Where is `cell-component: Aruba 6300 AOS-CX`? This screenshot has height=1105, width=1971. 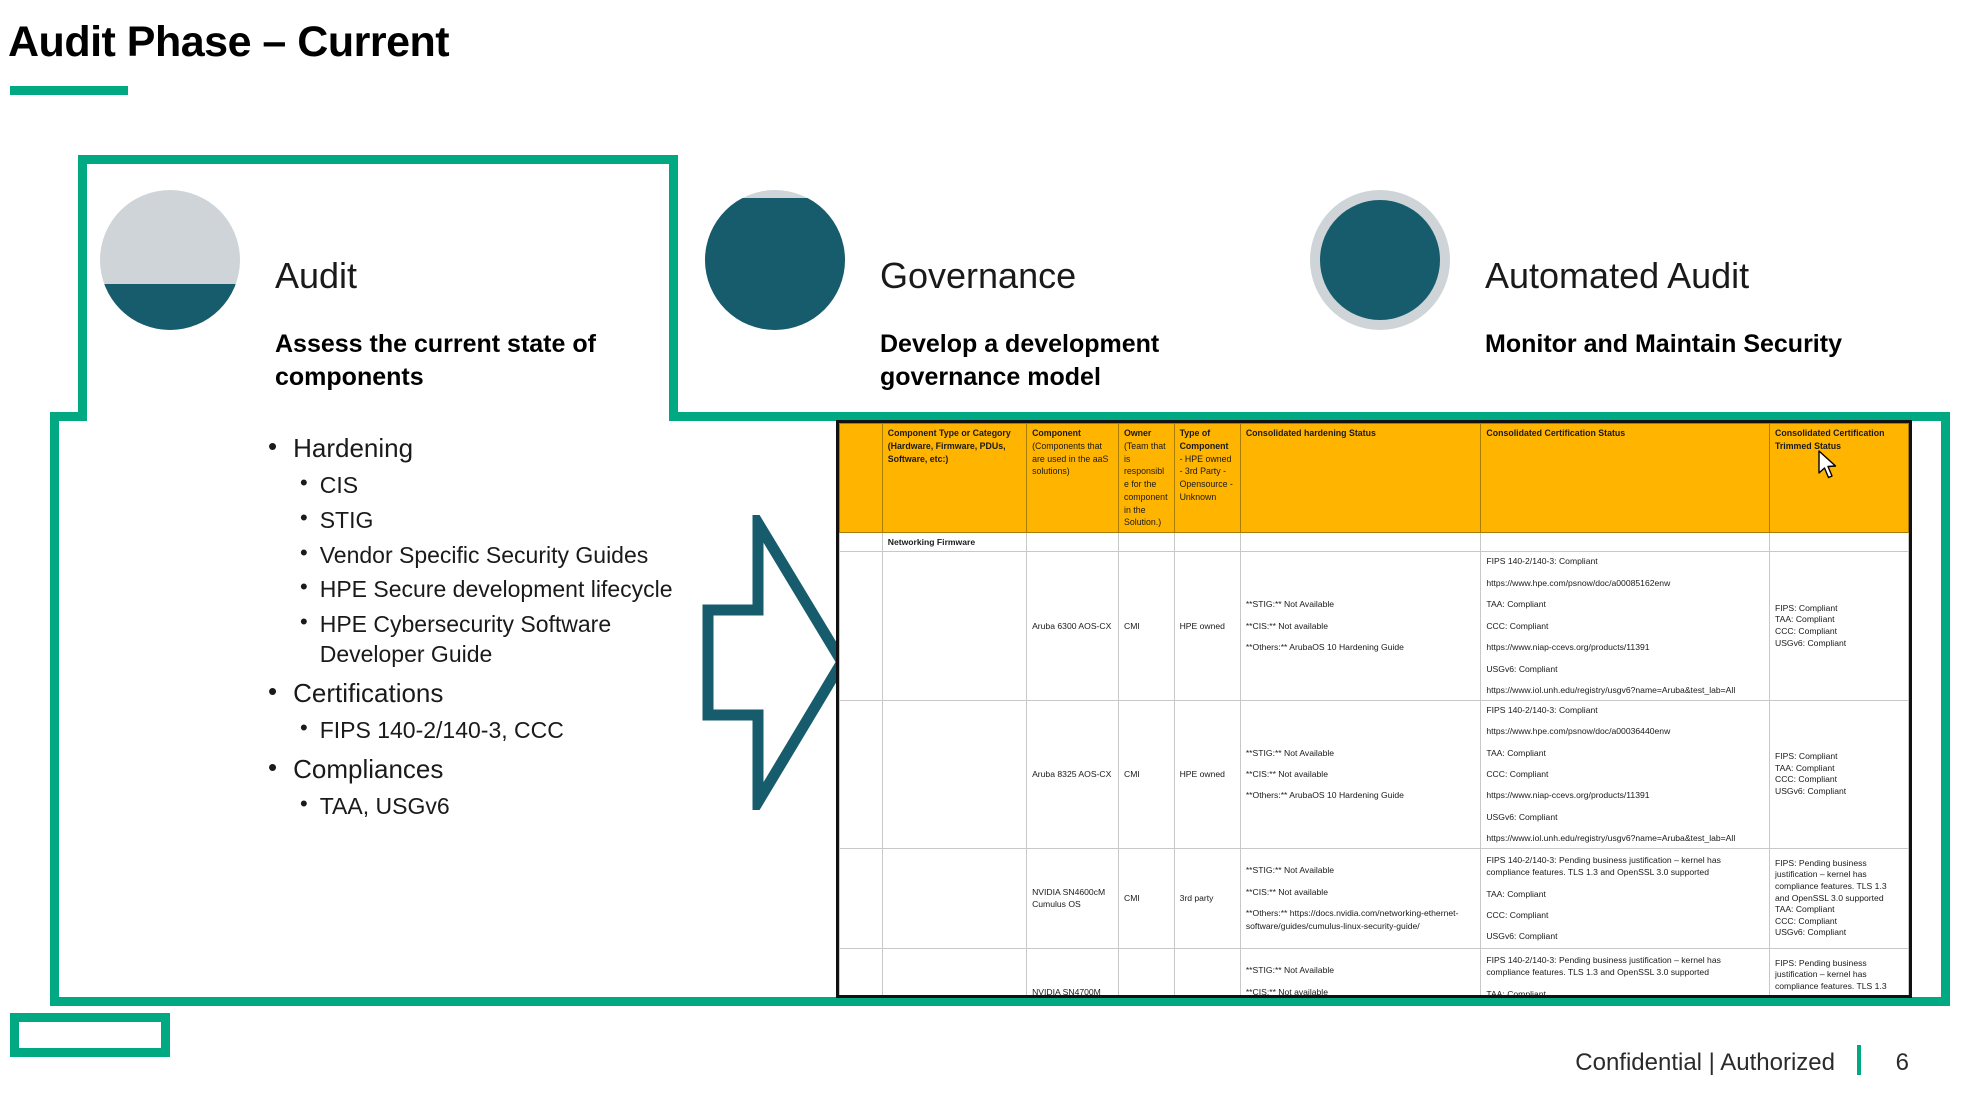
cell-component: Aruba 6300 AOS-CX is located at coordinates (1072, 626).